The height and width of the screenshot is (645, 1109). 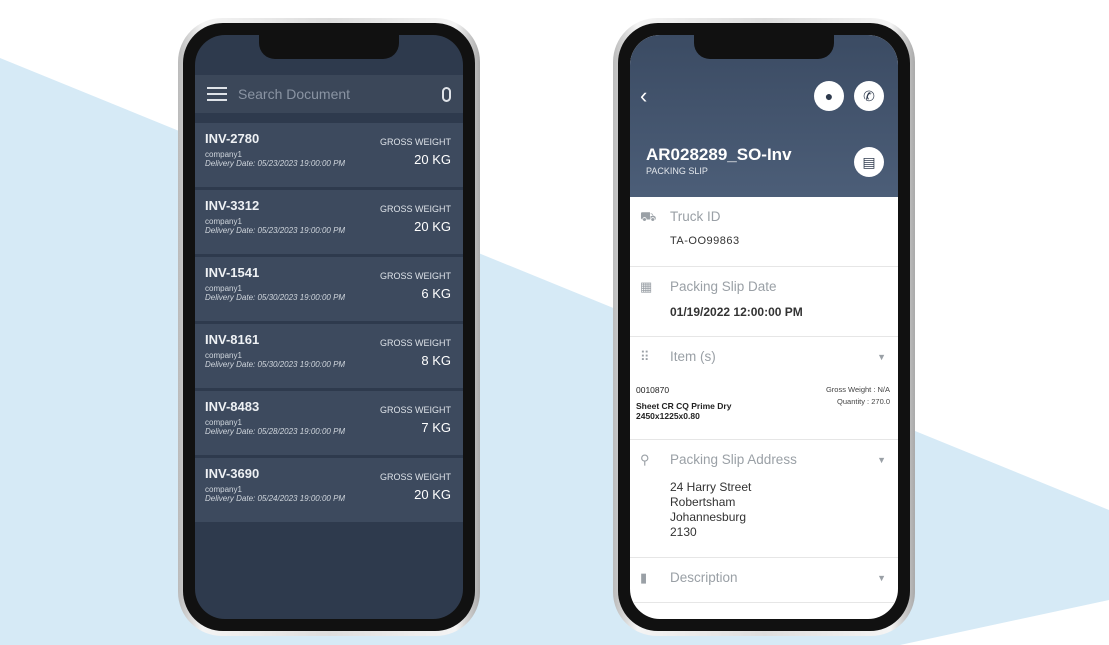 I want to click on truck-icon: ⛟, so click(x=648, y=216).